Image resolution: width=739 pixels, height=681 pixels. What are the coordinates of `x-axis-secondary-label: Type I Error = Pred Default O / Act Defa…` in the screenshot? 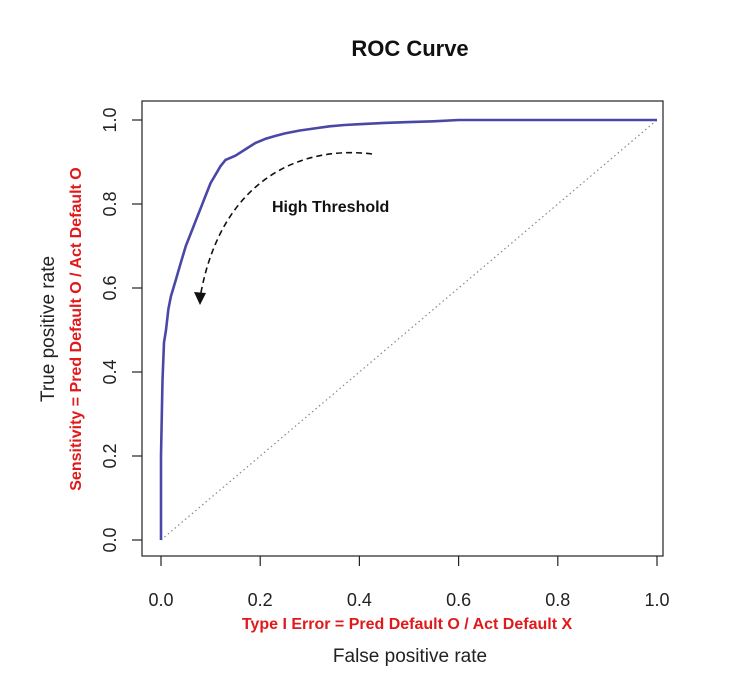 It's located at (407, 624).